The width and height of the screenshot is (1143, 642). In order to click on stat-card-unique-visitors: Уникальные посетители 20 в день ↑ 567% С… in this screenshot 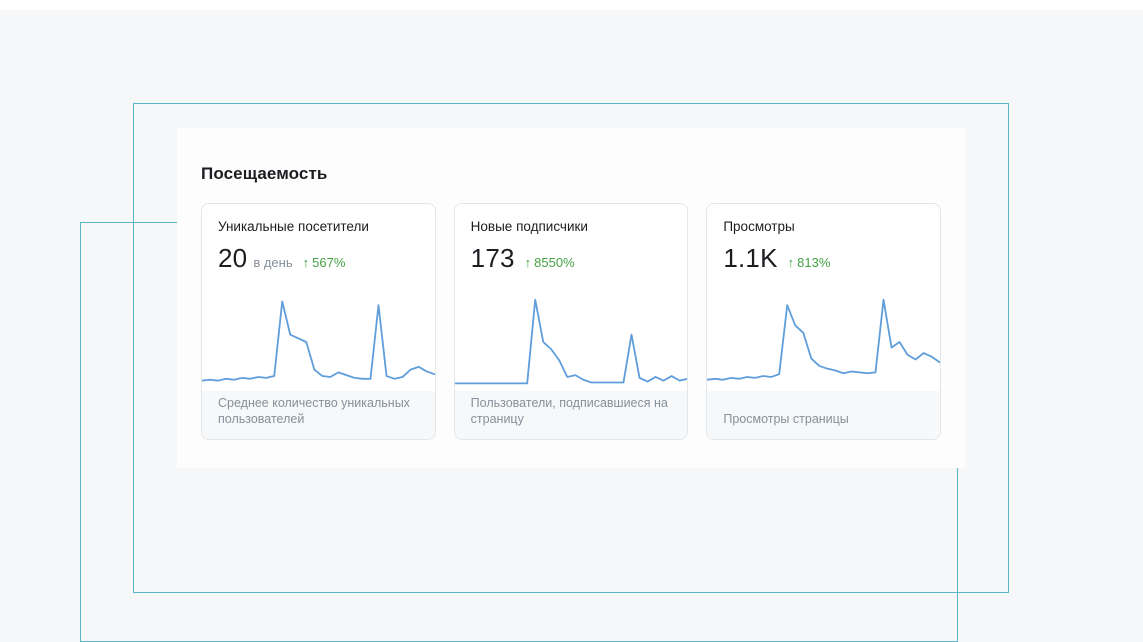, I will do `click(318, 321)`.